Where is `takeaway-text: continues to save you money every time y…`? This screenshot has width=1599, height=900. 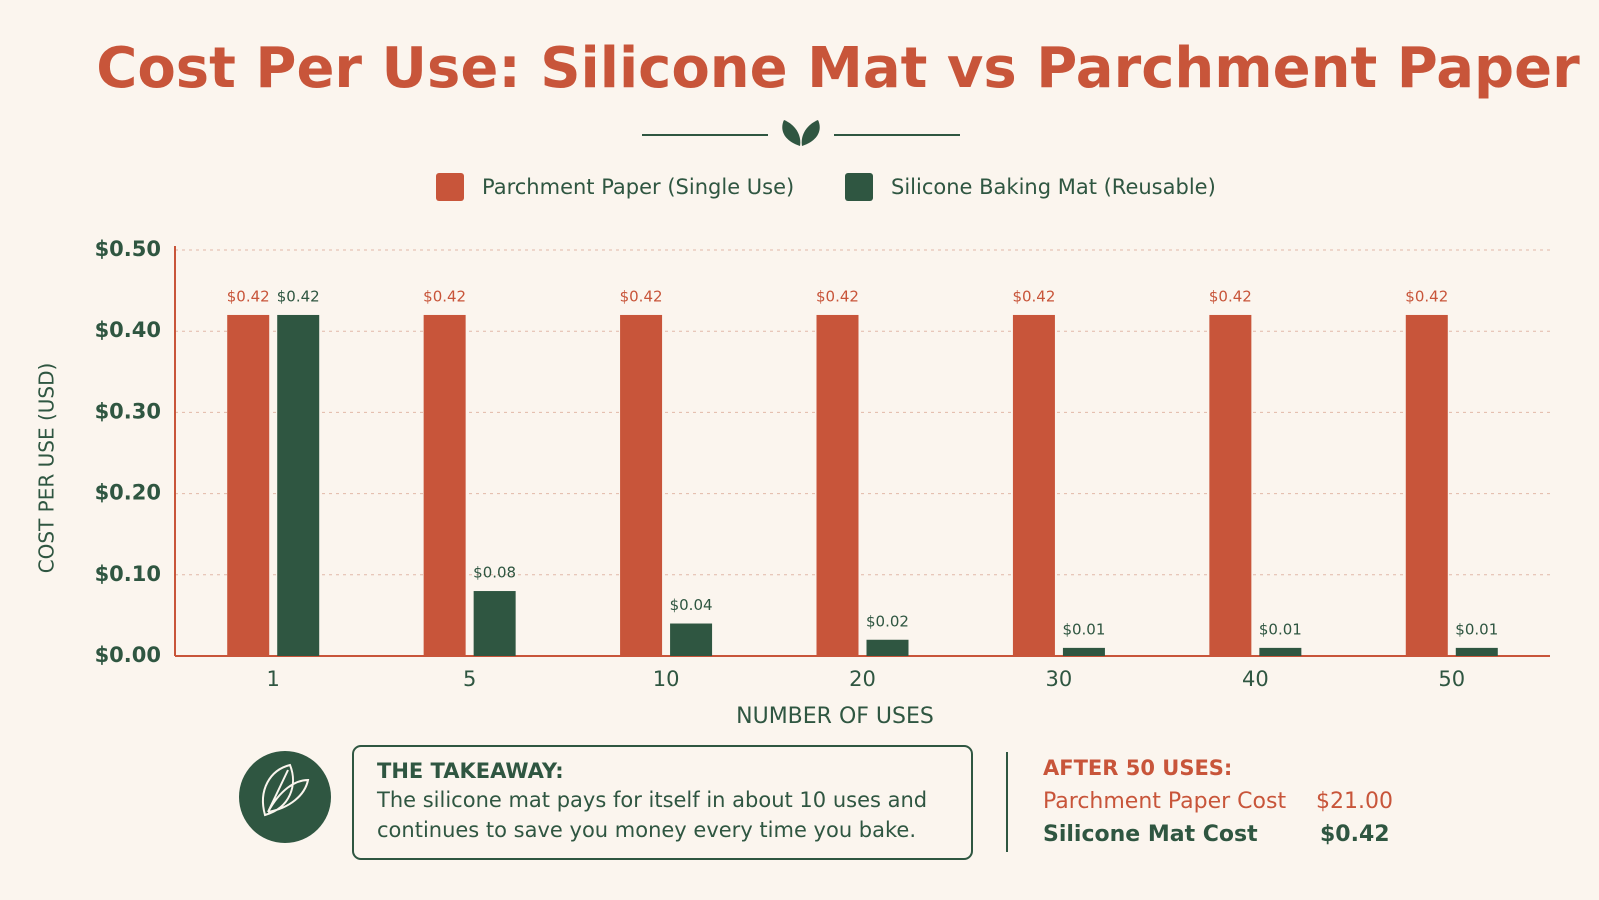
takeaway-text: continues to save you money every time y… is located at coordinates (646, 830).